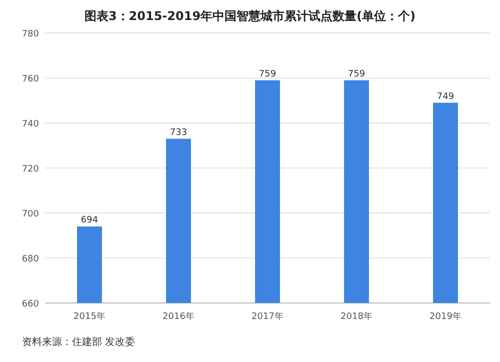 This screenshot has height=362, width=500. Describe the element at coordinates (31, 125) in the screenshot. I see `y-tick-label: 740` at that location.